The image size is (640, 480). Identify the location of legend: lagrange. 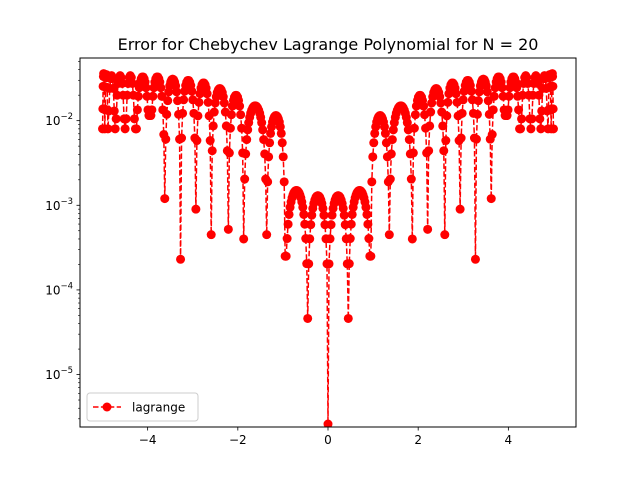
(142, 407).